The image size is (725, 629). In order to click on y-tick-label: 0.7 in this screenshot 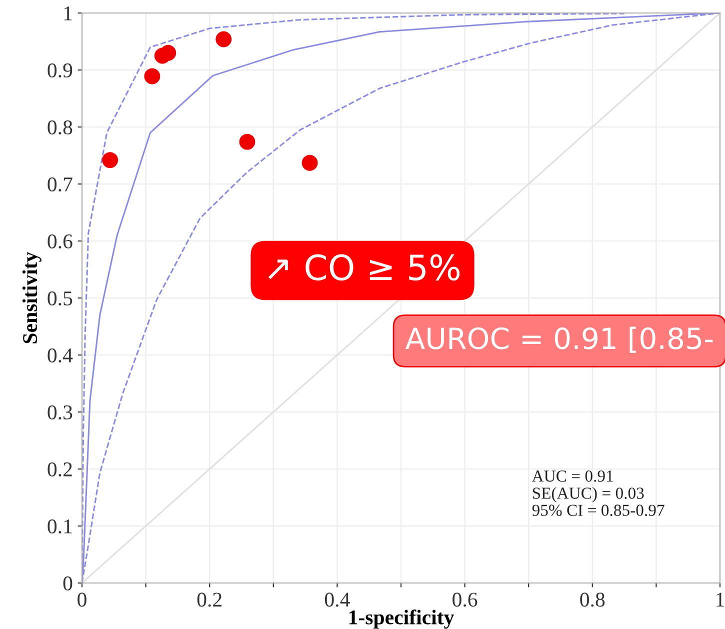, I will do `click(60, 184)`.